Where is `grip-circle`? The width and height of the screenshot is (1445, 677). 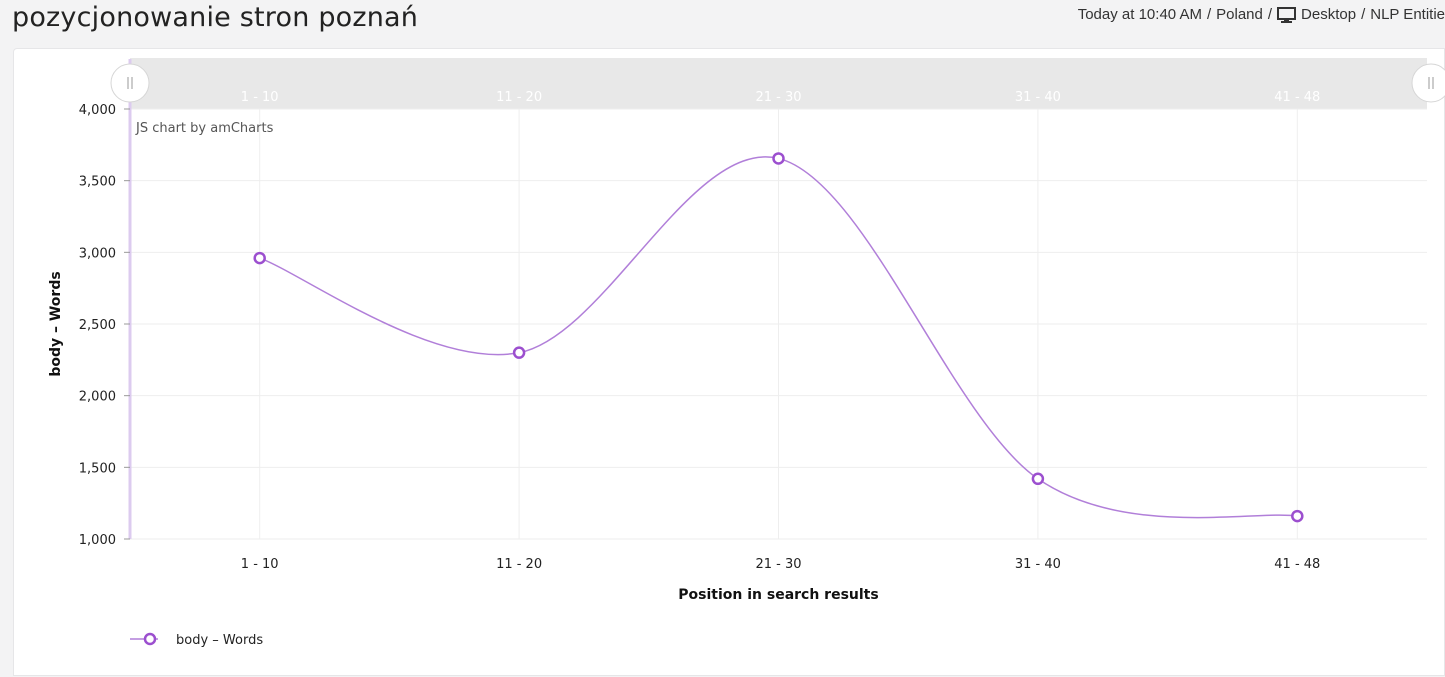 grip-circle is located at coordinates (130, 83).